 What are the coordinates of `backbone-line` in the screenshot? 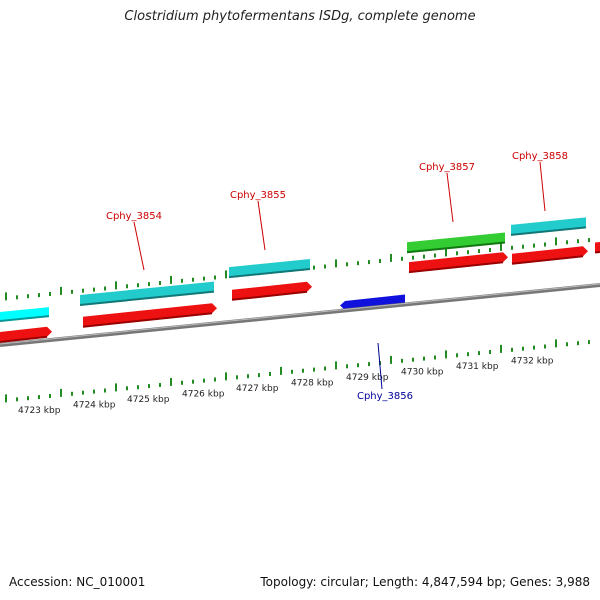 It's located at (300, 315).